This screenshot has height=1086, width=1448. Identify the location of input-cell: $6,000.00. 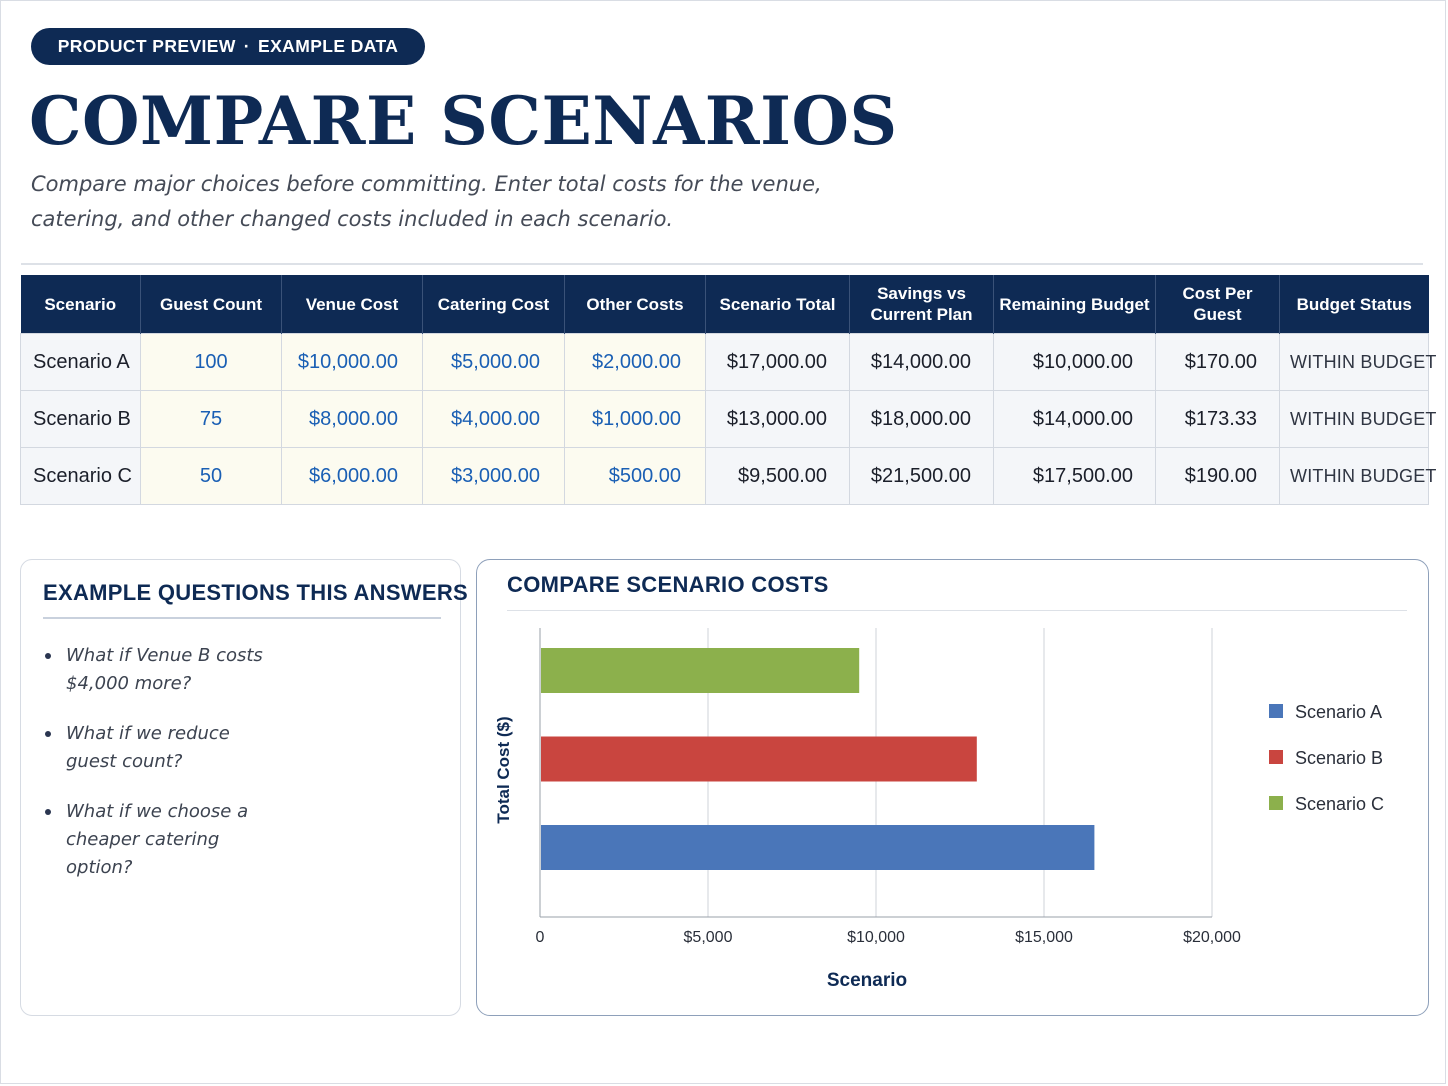
(352, 476).